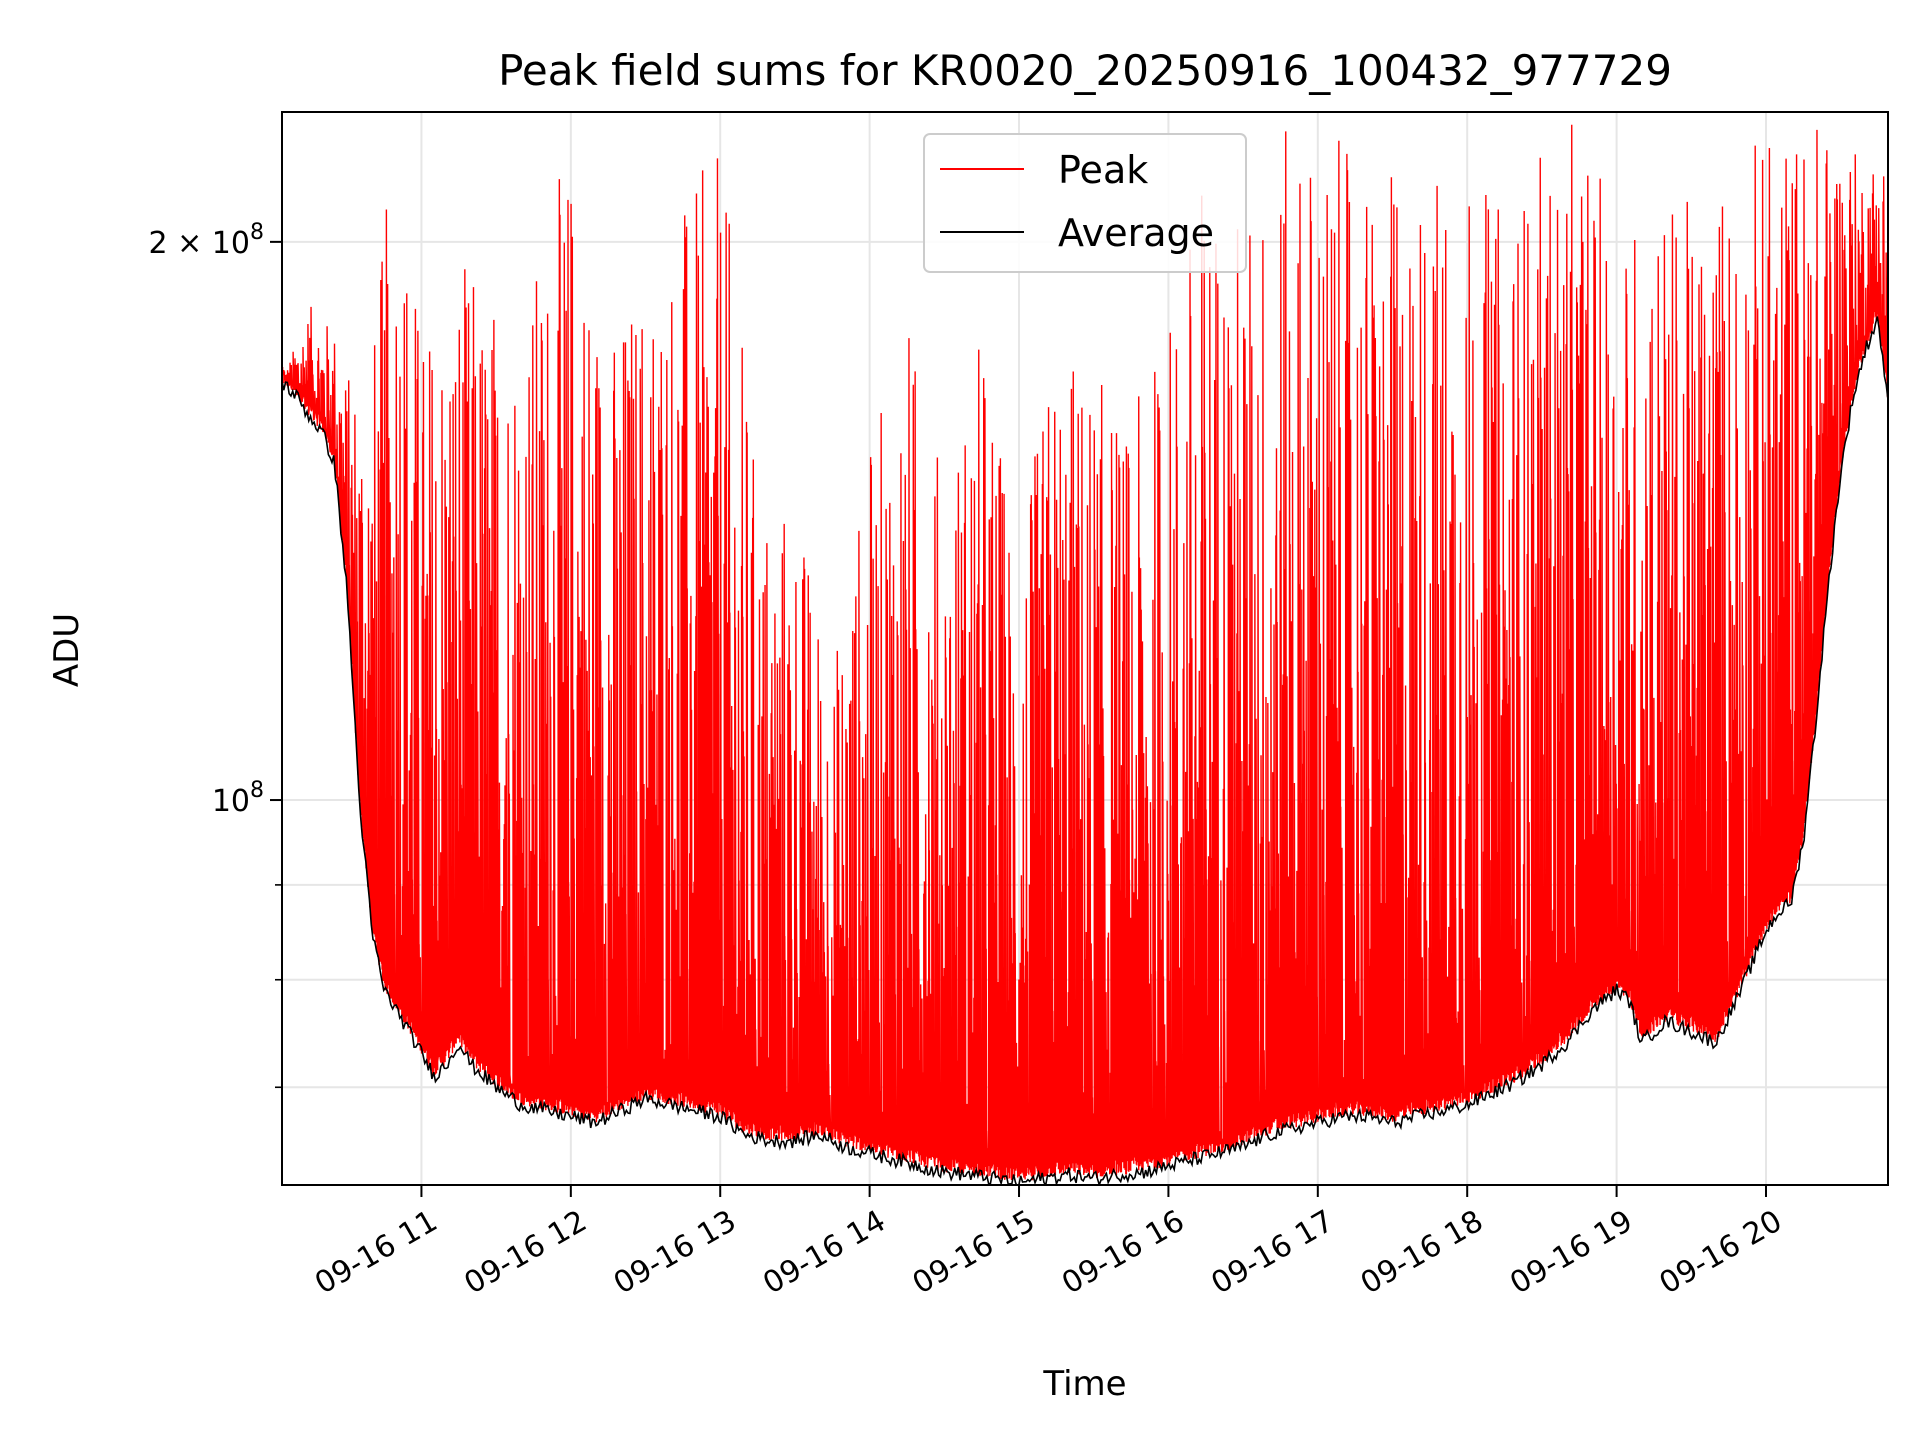  I want to click on y-axis-label: ADU, so click(67, 650).